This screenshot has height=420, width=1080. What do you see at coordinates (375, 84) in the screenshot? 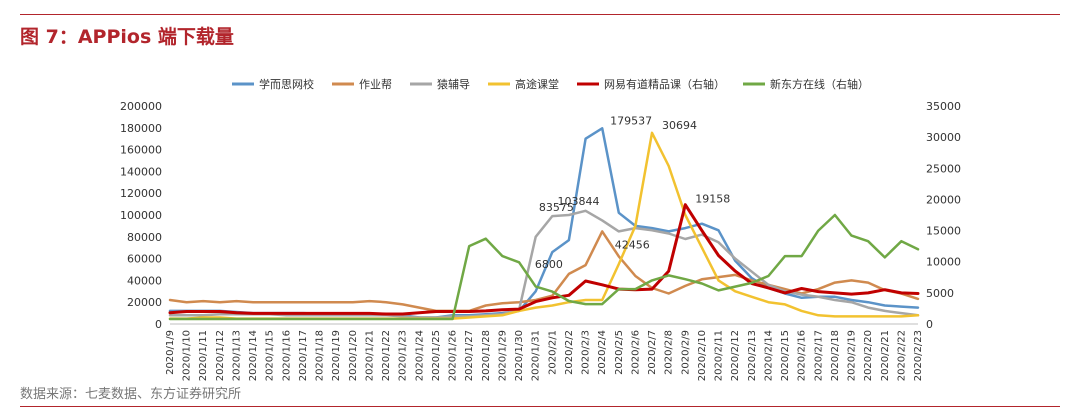
I see `legend-entry: 作业帮` at bounding box center [375, 84].